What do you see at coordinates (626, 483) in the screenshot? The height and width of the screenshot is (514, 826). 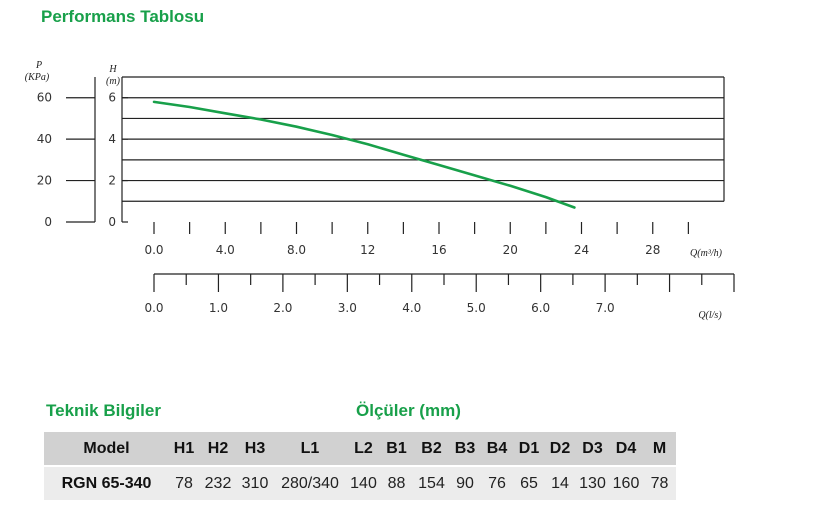 I see `table-cell: 160` at bounding box center [626, 483].